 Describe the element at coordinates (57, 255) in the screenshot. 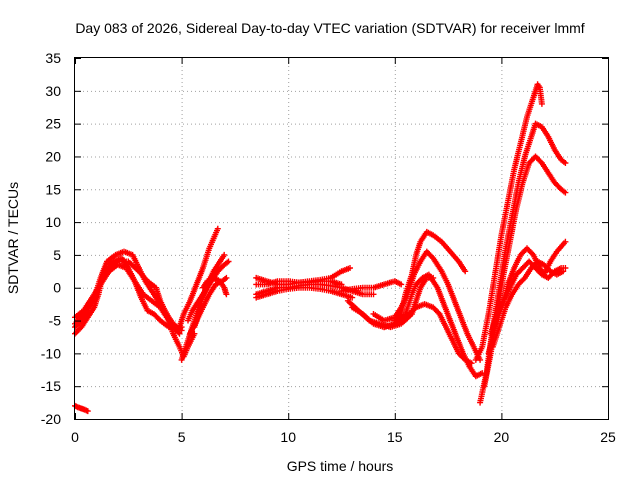

I see `y-tick-label: 5` at that location.